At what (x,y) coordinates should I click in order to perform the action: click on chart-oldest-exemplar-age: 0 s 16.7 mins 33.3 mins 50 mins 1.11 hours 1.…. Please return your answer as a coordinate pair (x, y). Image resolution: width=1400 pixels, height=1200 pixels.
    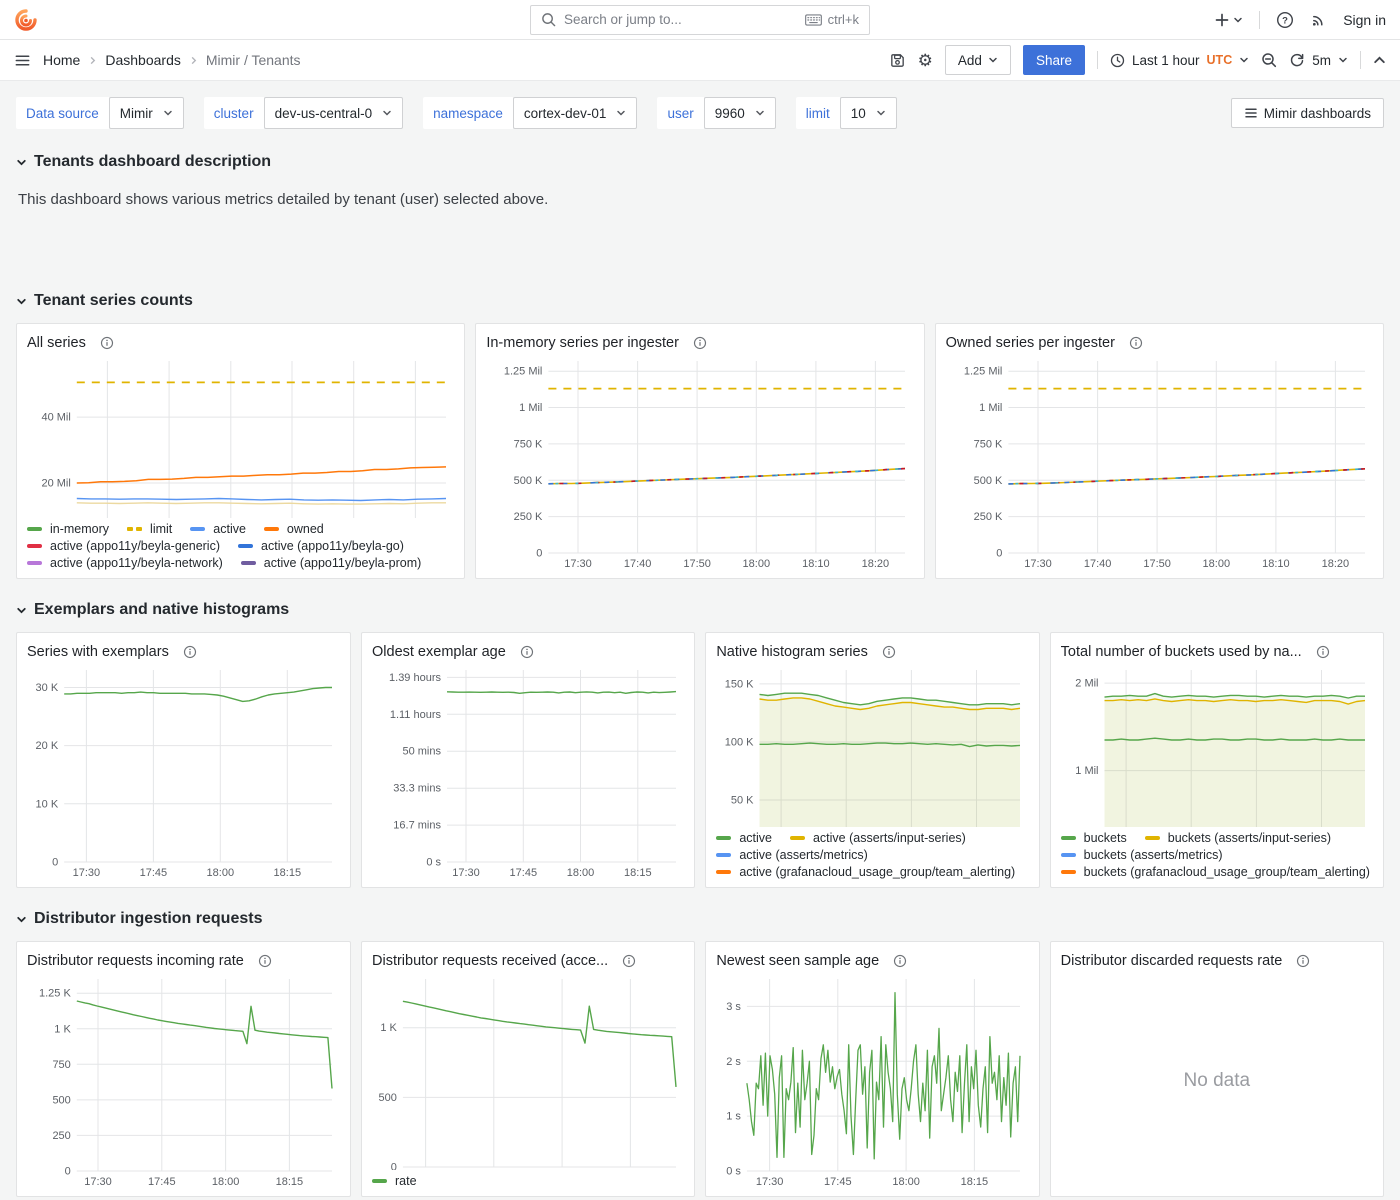
    Looking at the image, I should click on (528, 771).